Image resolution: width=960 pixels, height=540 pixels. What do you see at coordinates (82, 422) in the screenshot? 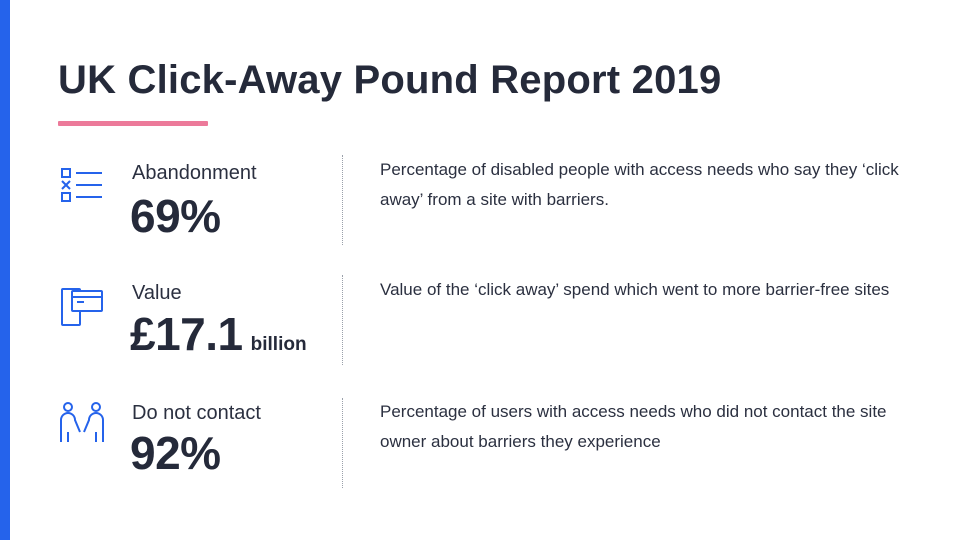
I see `people-icon` at bounding box center [82, 422].